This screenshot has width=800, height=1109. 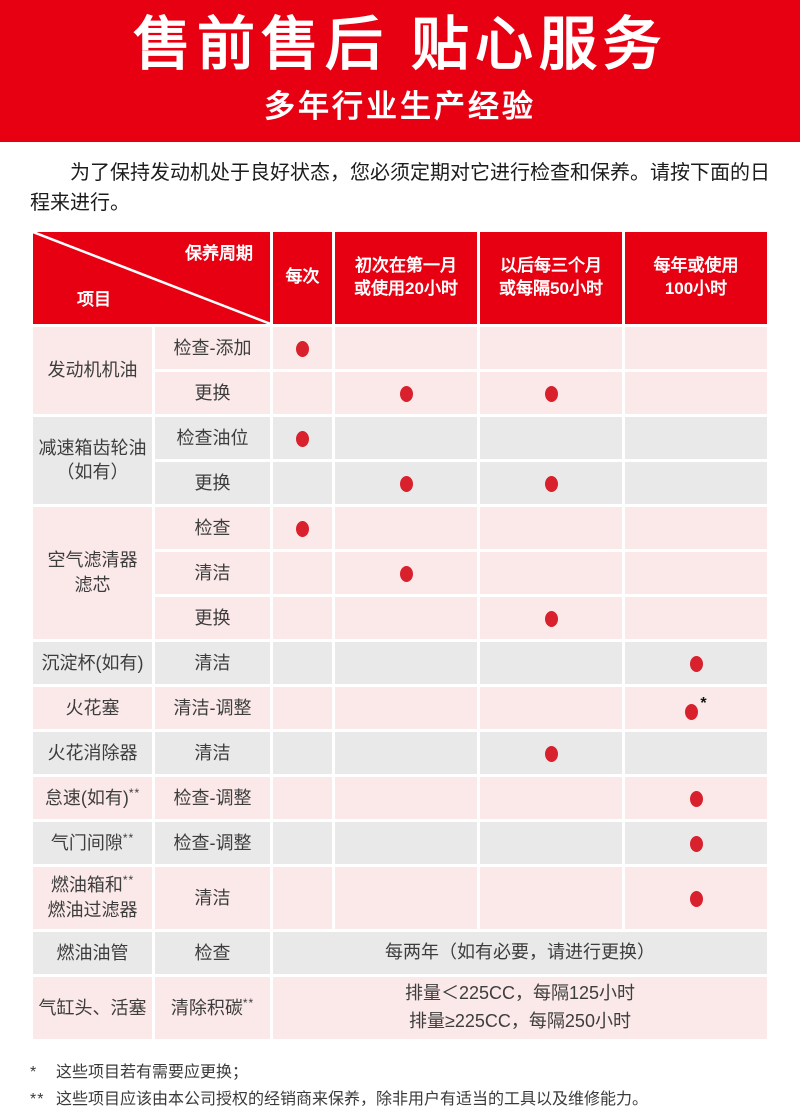 I want to click on action-cell: 检查油位, so click(x=212, y=437).